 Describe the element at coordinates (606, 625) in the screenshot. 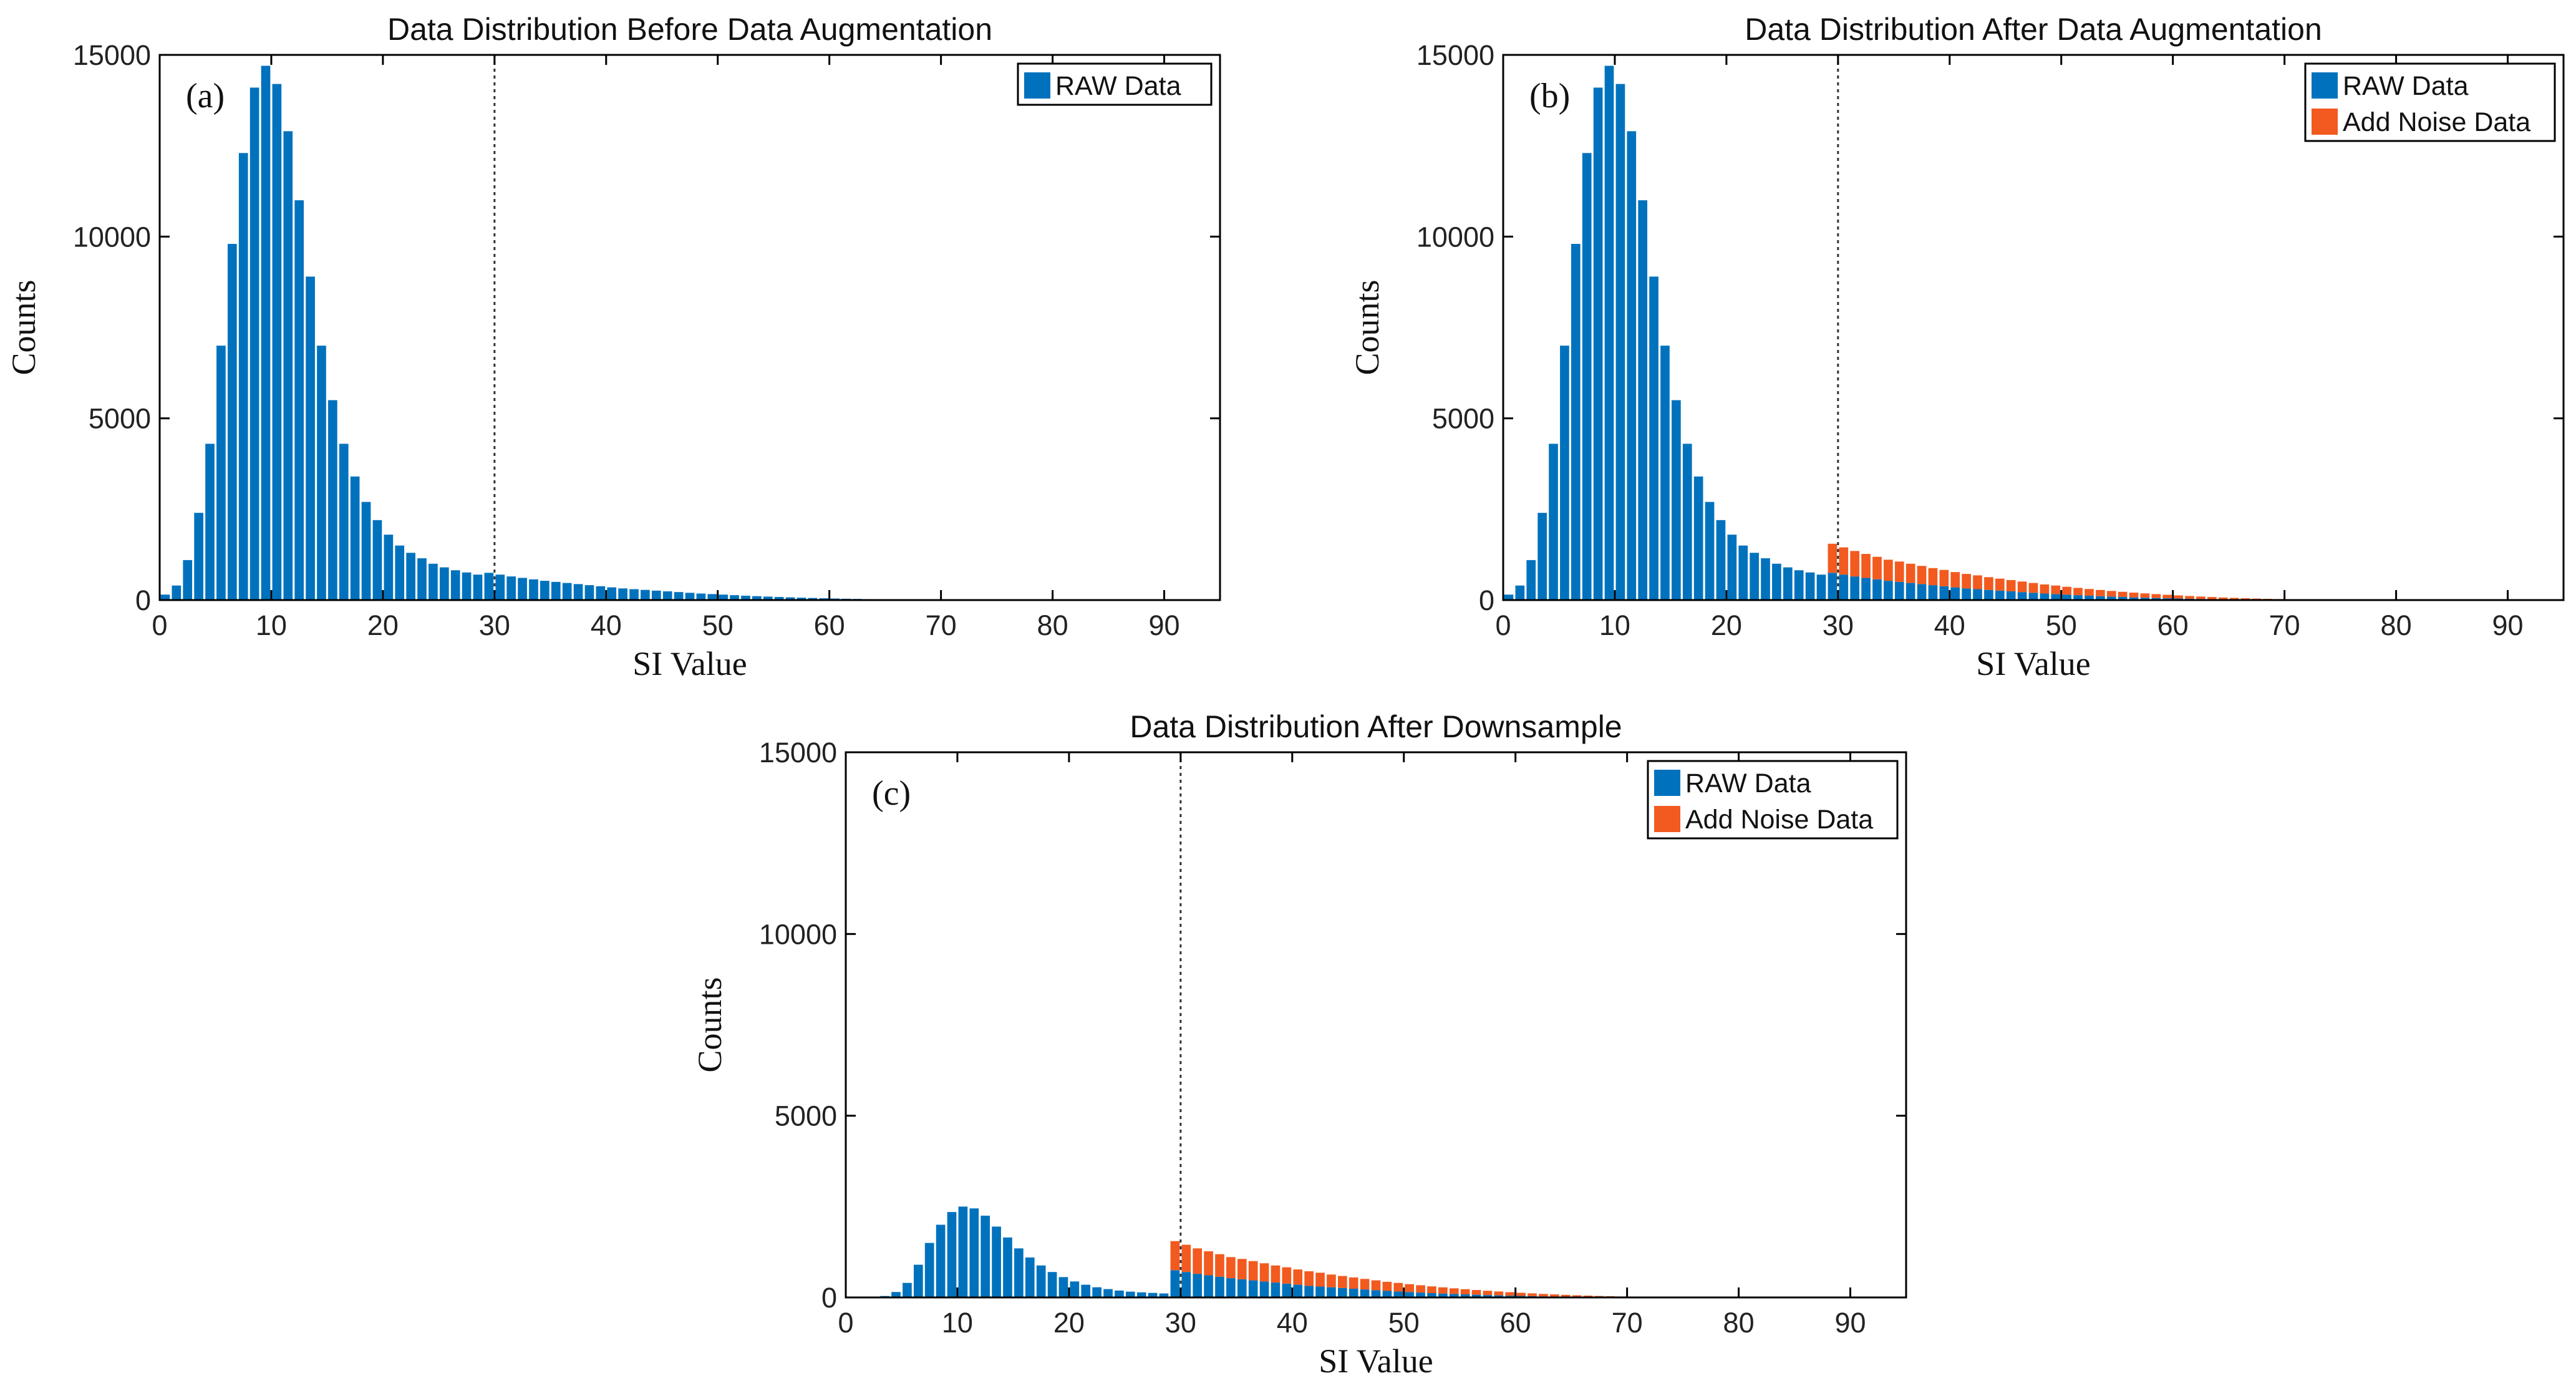

I see `x-tick-label: 40` at that location.